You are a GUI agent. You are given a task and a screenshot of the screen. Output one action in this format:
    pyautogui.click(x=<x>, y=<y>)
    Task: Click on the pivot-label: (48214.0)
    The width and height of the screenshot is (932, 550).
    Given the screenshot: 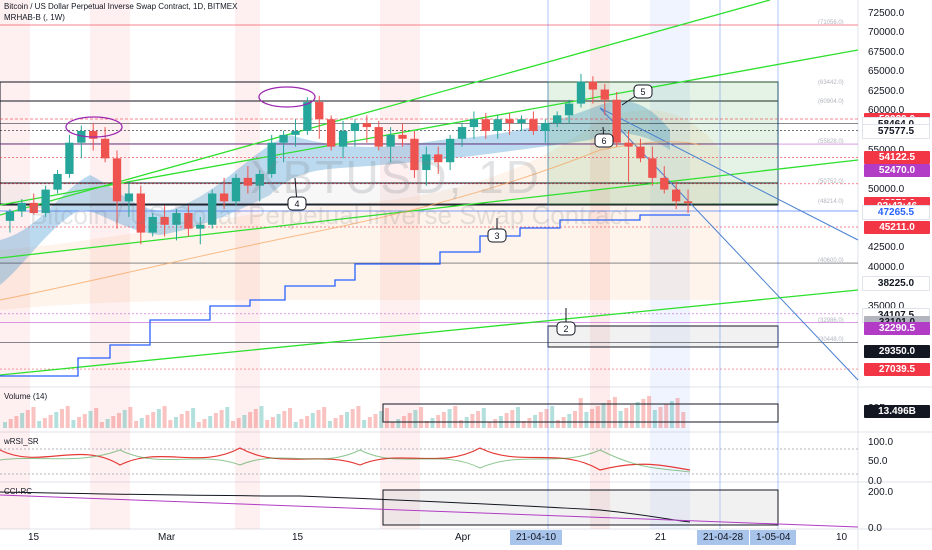 What is the action you would take?
    pyautogui.click(x=831, y=201)
    